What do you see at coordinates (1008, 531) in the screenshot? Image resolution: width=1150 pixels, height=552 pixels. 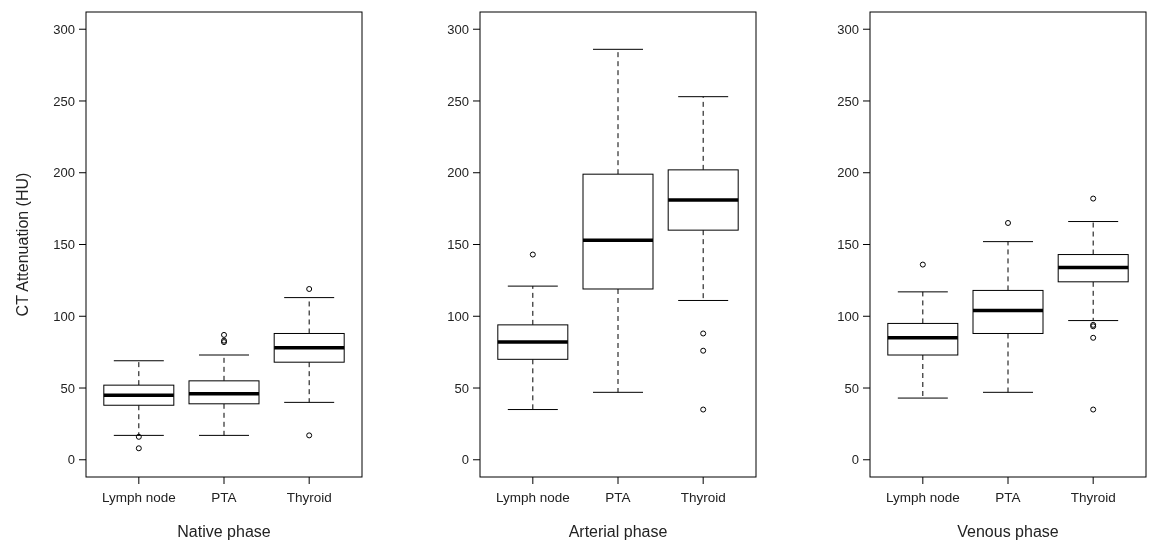 I see `x-axis-title: Venous phase` at bounding box center [1008, 531].